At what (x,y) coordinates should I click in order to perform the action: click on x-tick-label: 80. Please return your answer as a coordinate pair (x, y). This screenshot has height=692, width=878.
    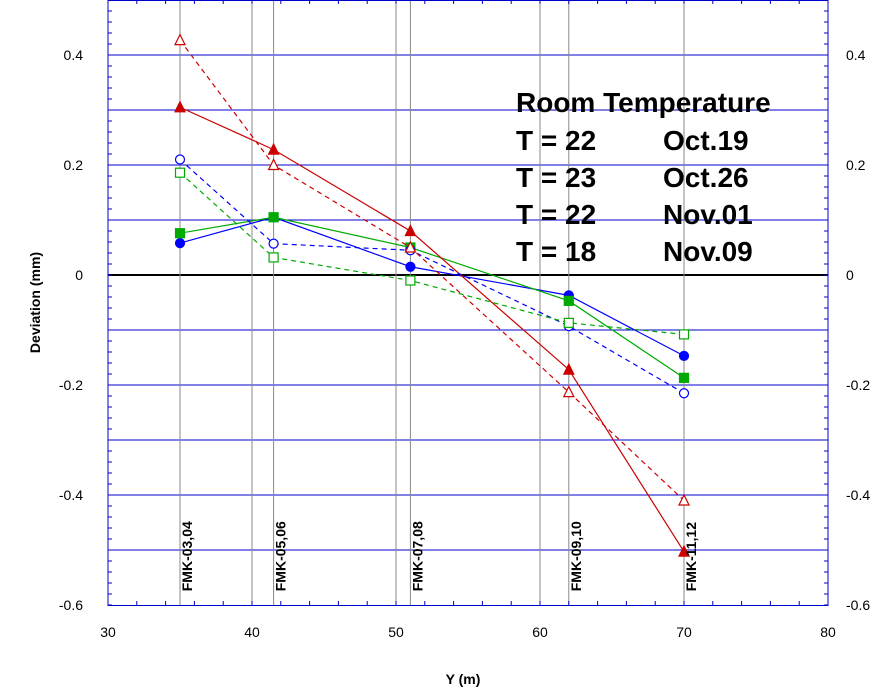
    Looking at the image, I should click on (828, 632).